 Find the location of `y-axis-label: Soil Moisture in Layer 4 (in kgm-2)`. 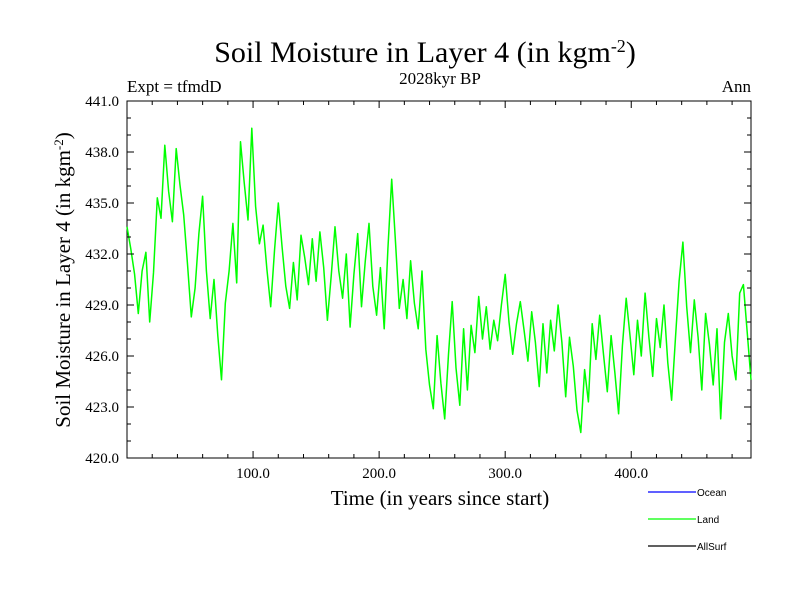

y-axis-label: Soil Moisture in Layer 4 (in kgm-2) is located at coordinates (63, 279).